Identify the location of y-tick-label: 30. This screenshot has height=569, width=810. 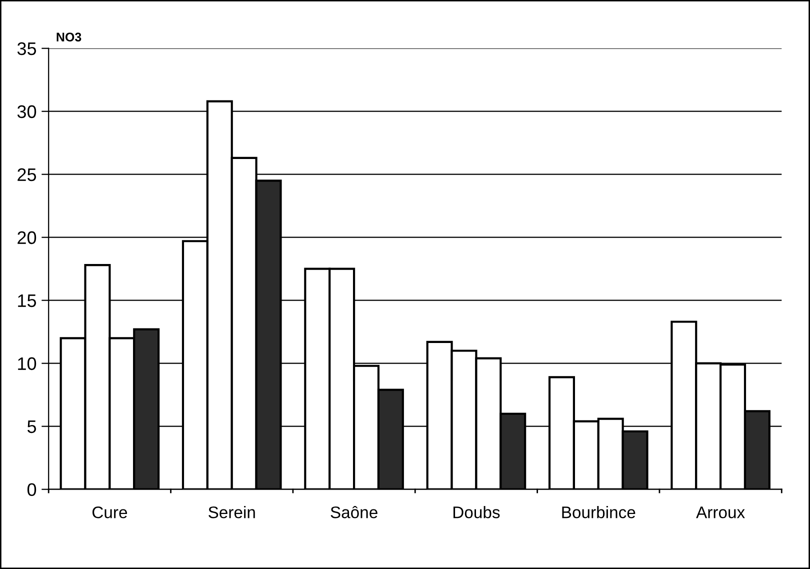
(26, 111).